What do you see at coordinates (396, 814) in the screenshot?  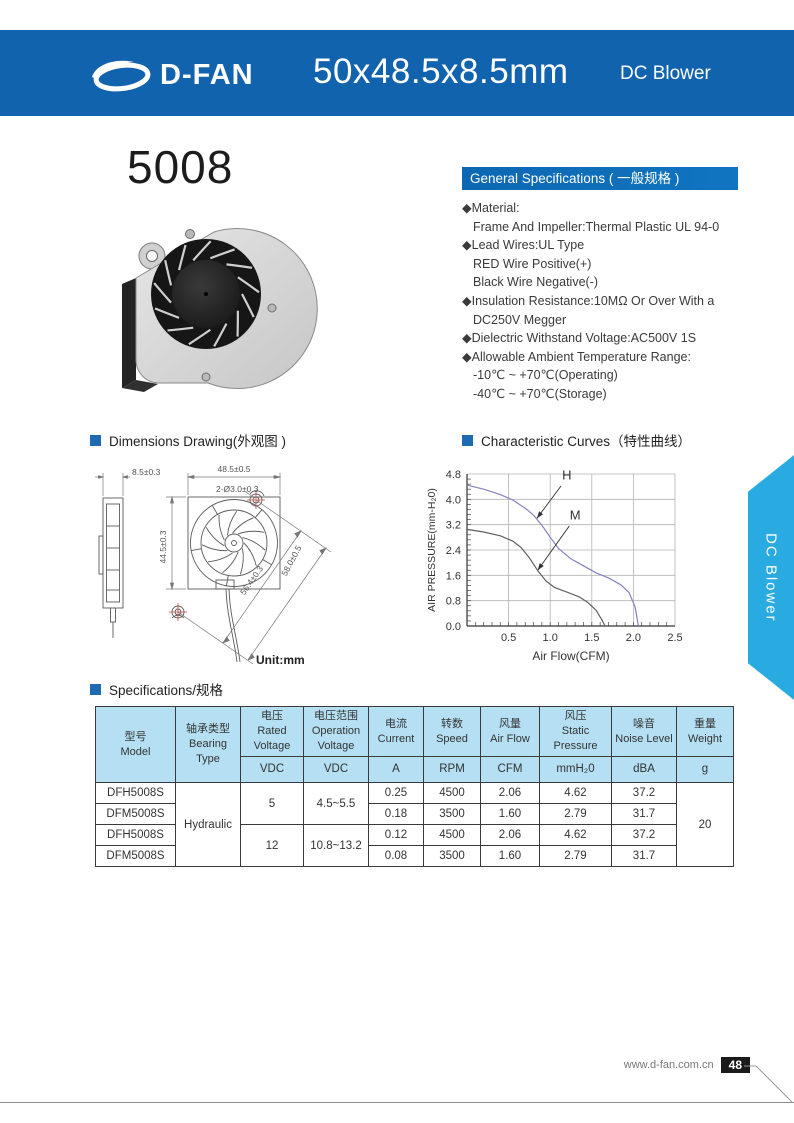 I see `cell-current: 0.18` at bounding box center [396, 814].